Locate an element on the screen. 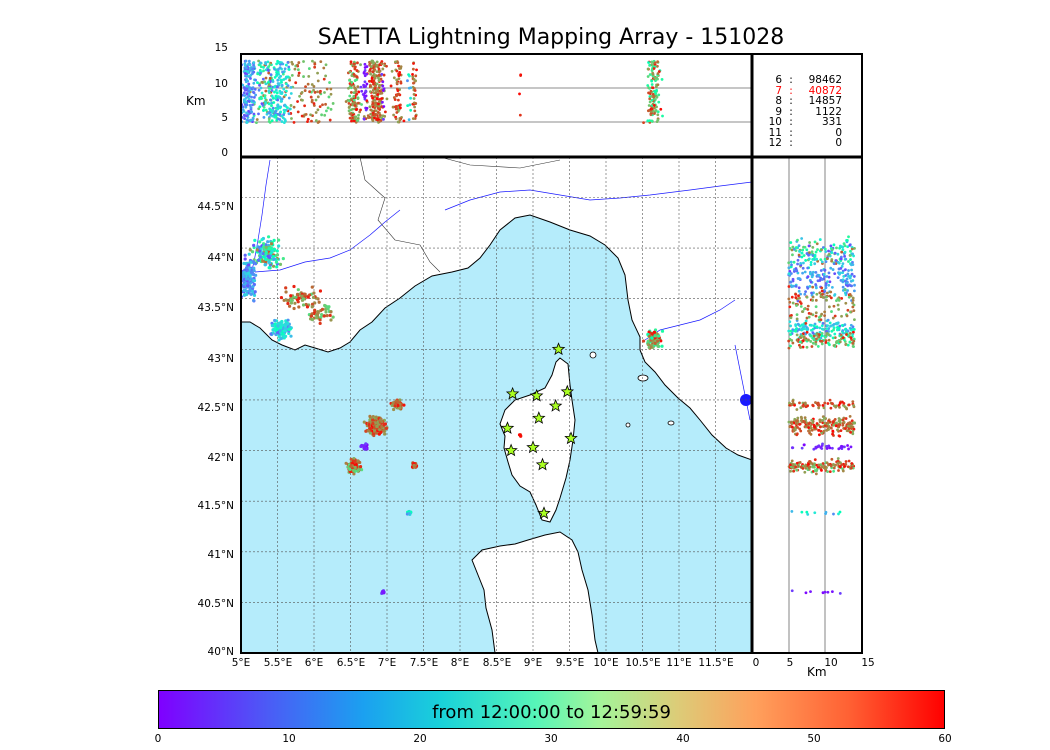  lon-tick: 7°E is located at coordinates (387, 663).